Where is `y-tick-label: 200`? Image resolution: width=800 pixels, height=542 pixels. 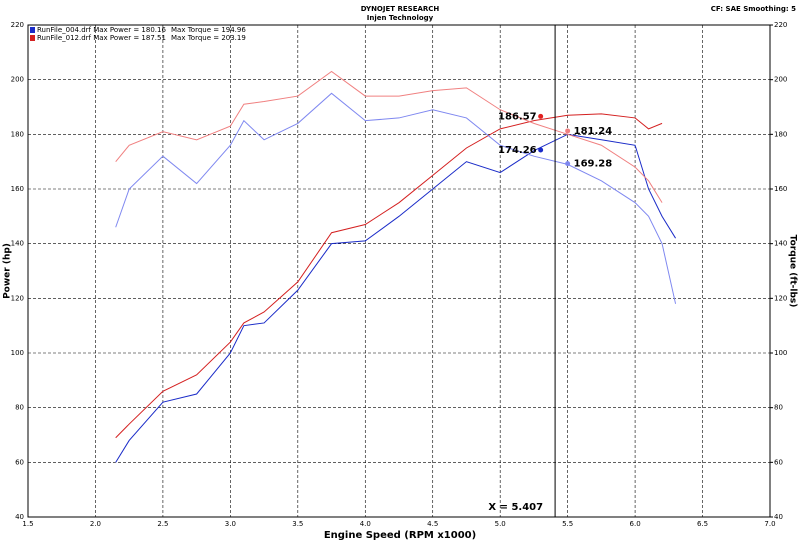 y-tick-label: 200 is located at coordinates (17, 80).